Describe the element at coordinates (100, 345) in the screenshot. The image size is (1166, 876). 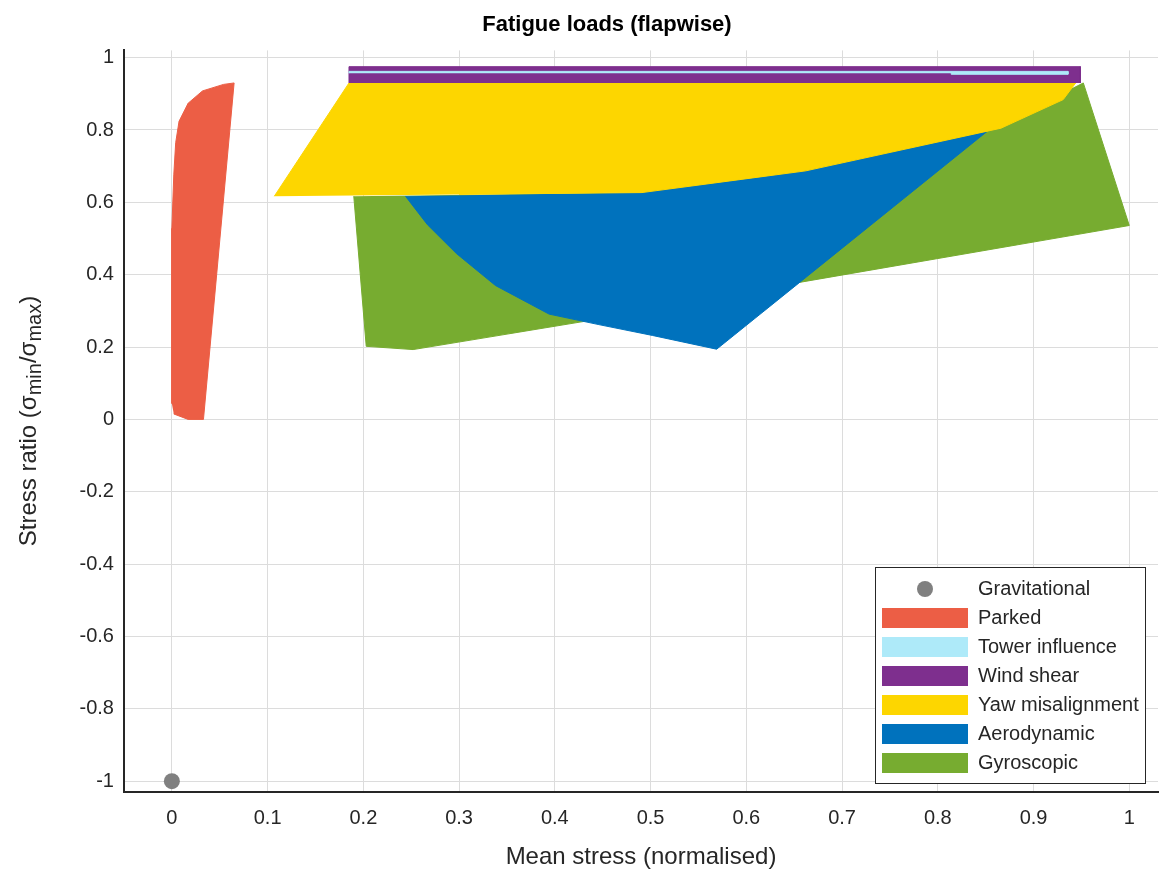
I see `y-tick-label: 0.2` at that location.